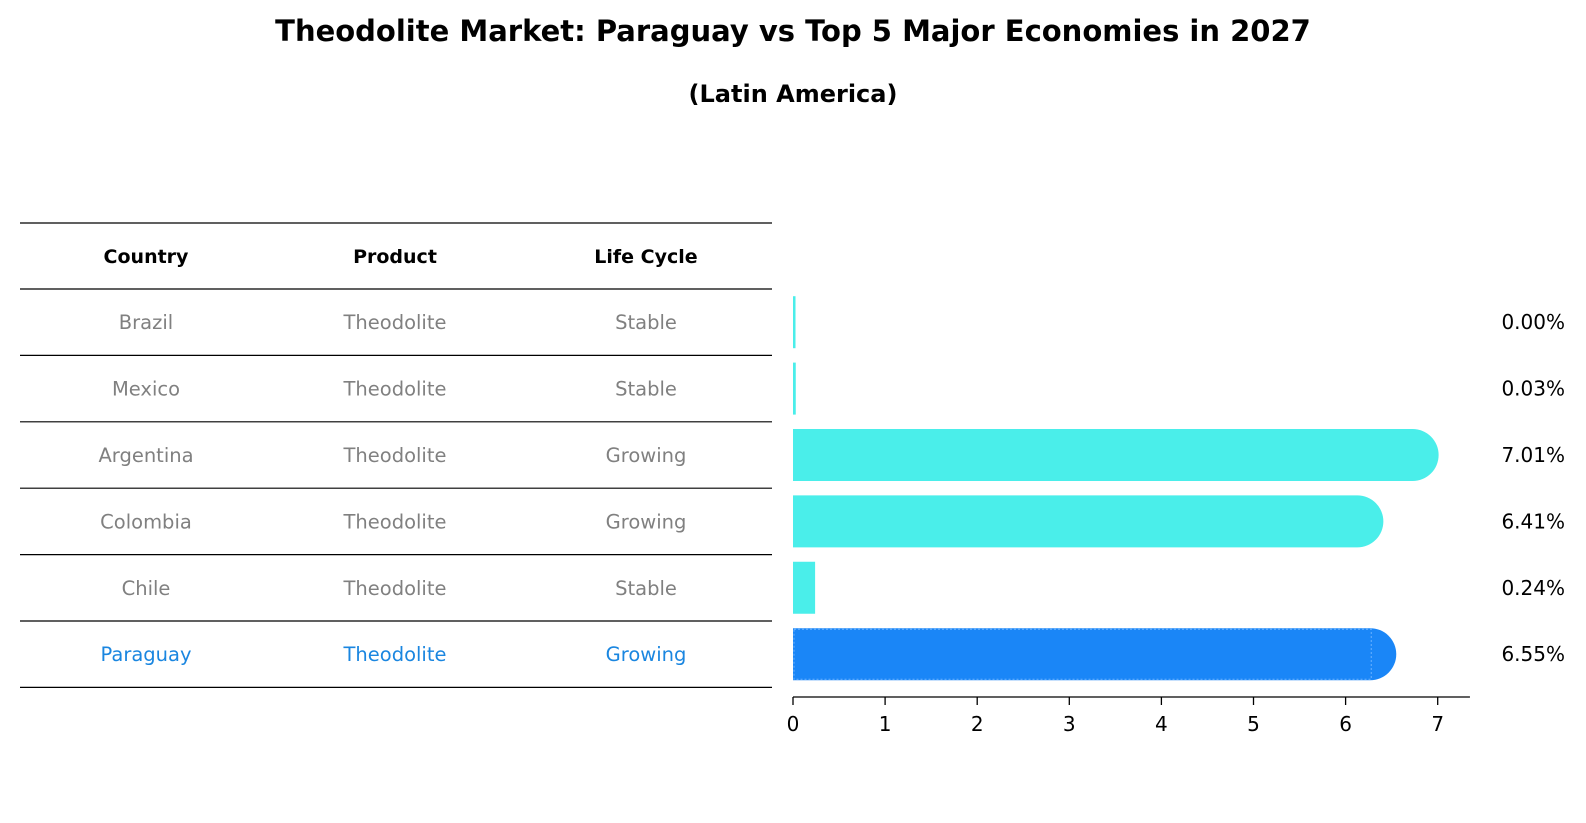  Describe the element at coordinates (793, 94) in the screenshot. I see `chart-subtitle: (Latin America)` at that location.